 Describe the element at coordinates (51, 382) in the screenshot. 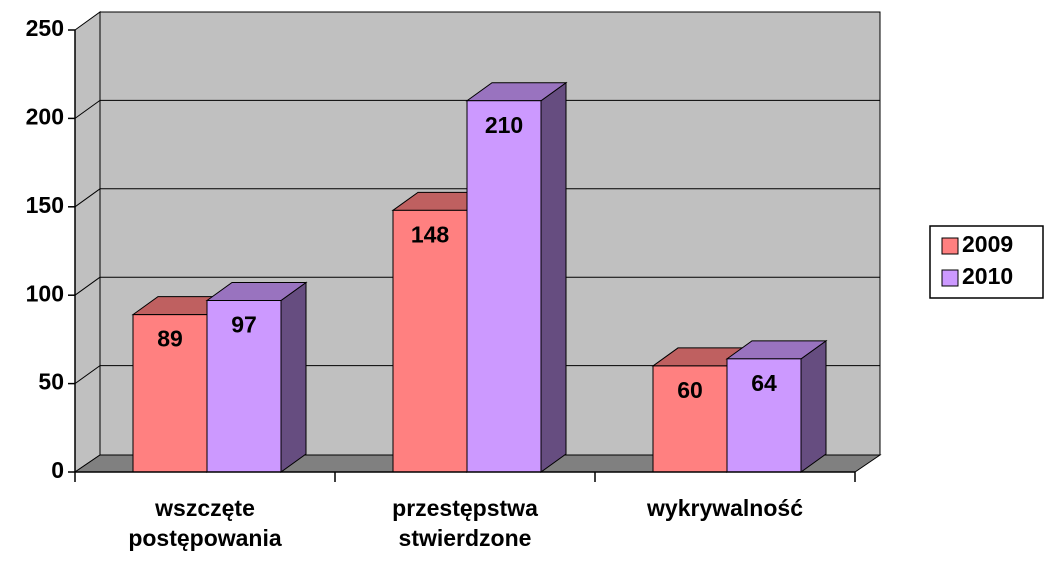

I see `y-tick-label: 50` at that location.